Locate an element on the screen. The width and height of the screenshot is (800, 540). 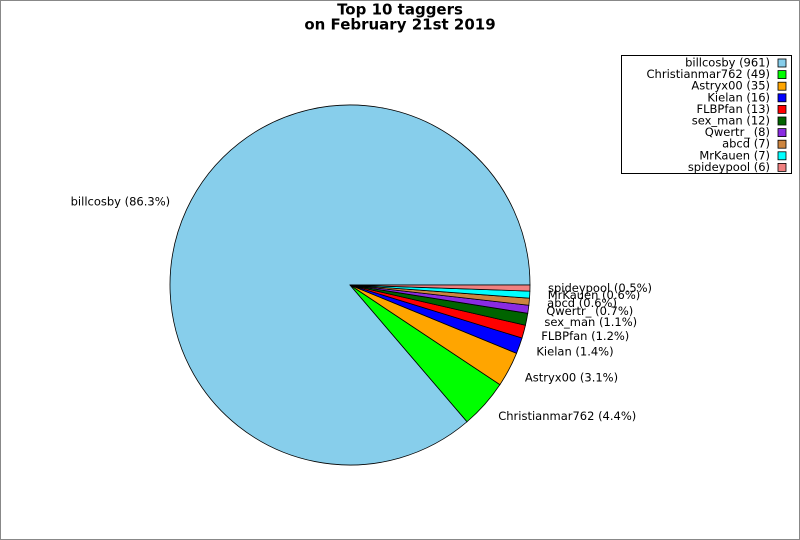
slice-label: sex_man (1.1%) is located at coordinates (590, 322).